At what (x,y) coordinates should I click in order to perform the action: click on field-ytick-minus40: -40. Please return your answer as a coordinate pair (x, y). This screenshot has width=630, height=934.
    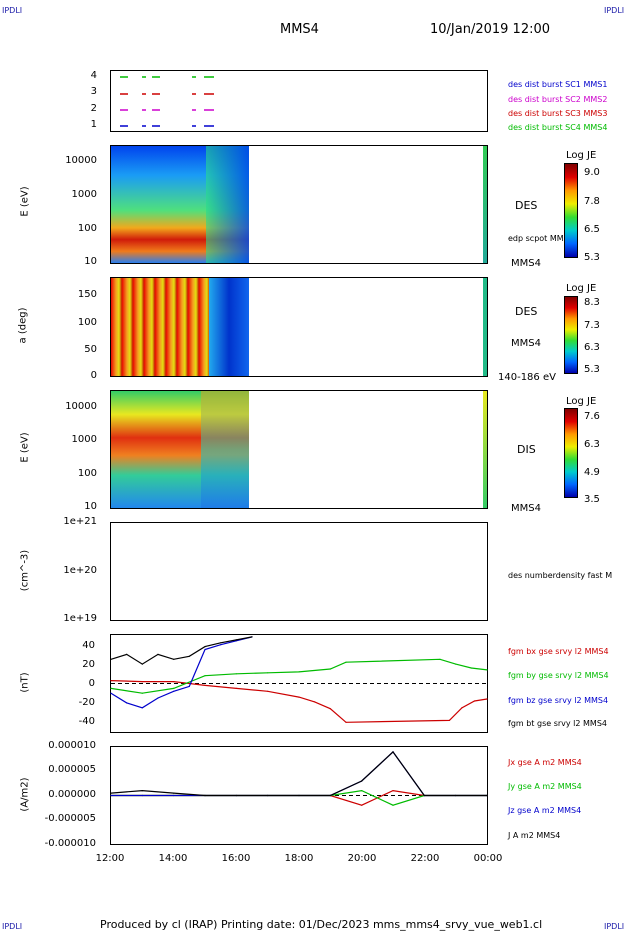
    Looking at the image, I should click on (86, 721).